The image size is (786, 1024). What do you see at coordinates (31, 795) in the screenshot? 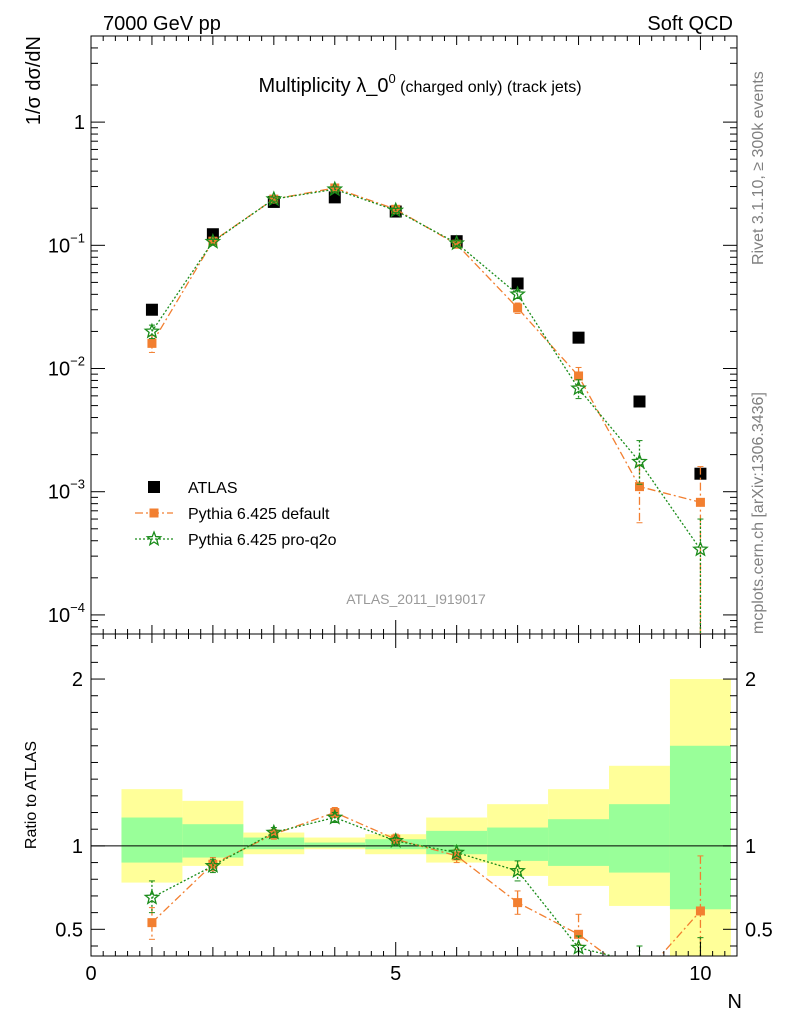
I see `ratio-ylabel: Ratio to ATLAS` at bounding box center [31, 795].